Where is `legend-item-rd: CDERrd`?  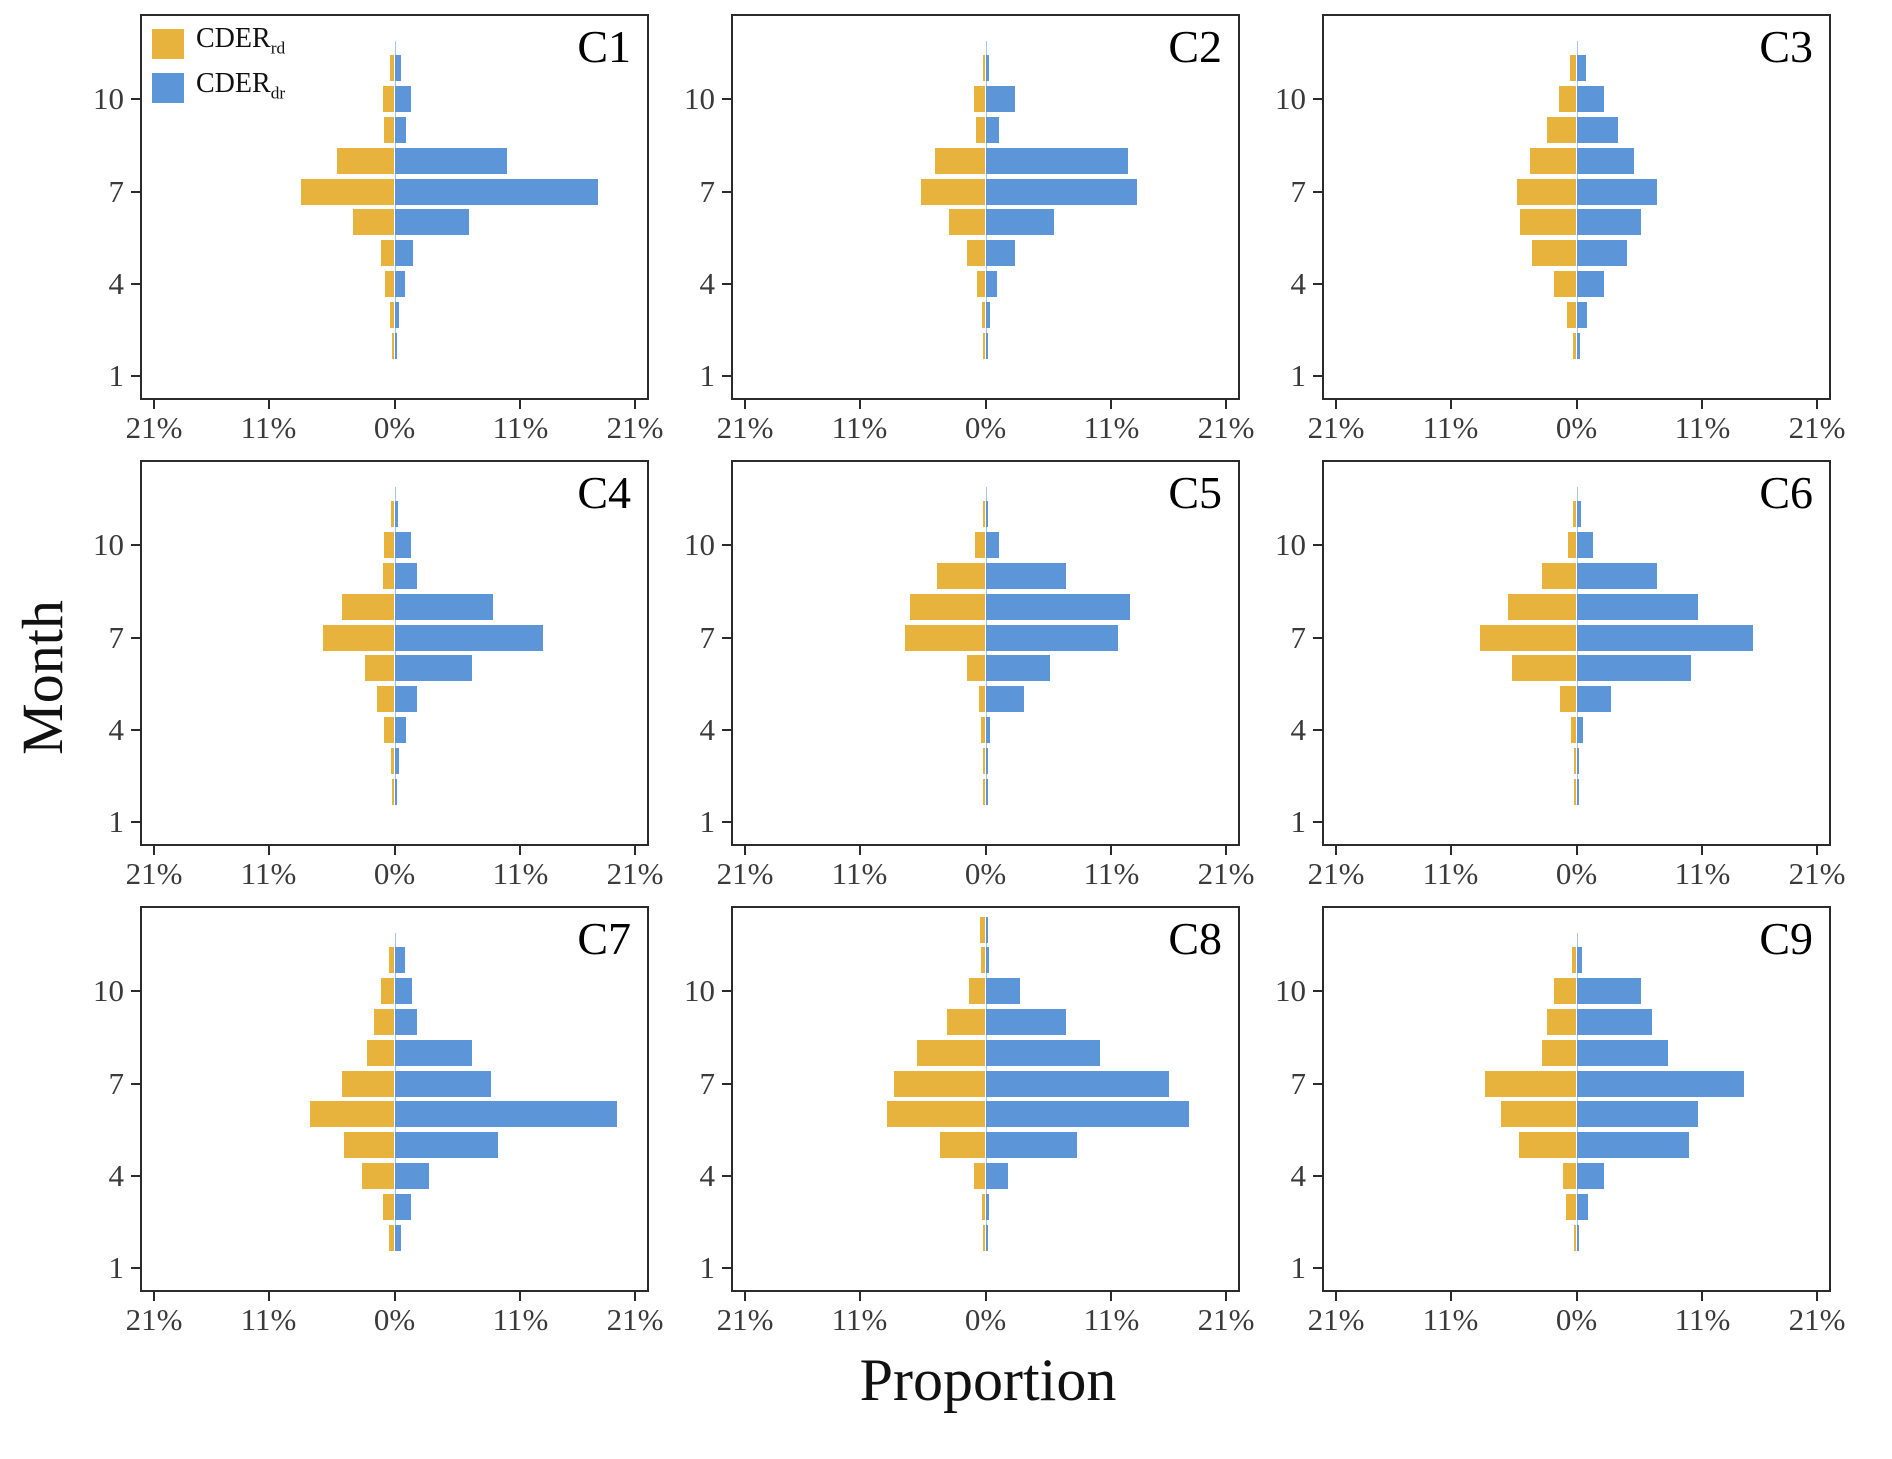
legend-item-rd: CDERrd is located at coordinates (218, 44).